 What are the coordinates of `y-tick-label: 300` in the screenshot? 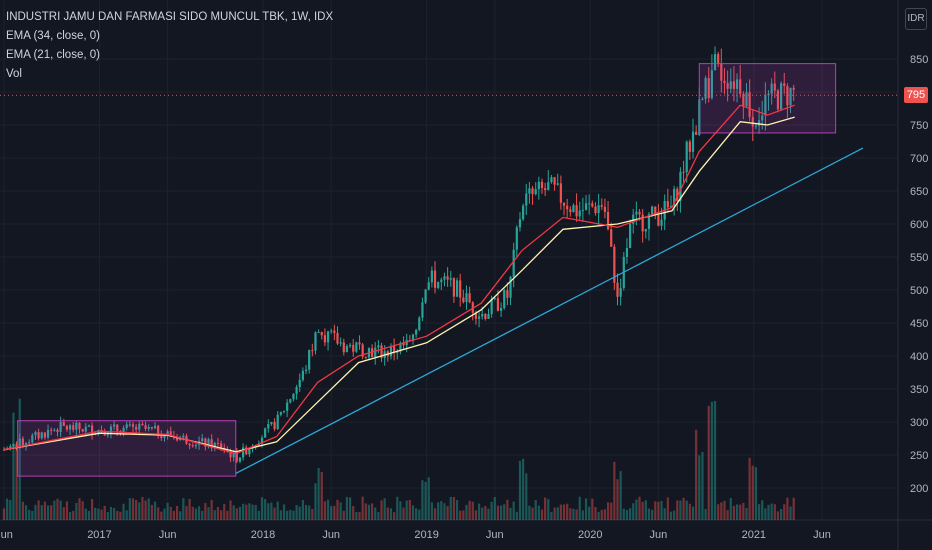 It's located at (919, 423).